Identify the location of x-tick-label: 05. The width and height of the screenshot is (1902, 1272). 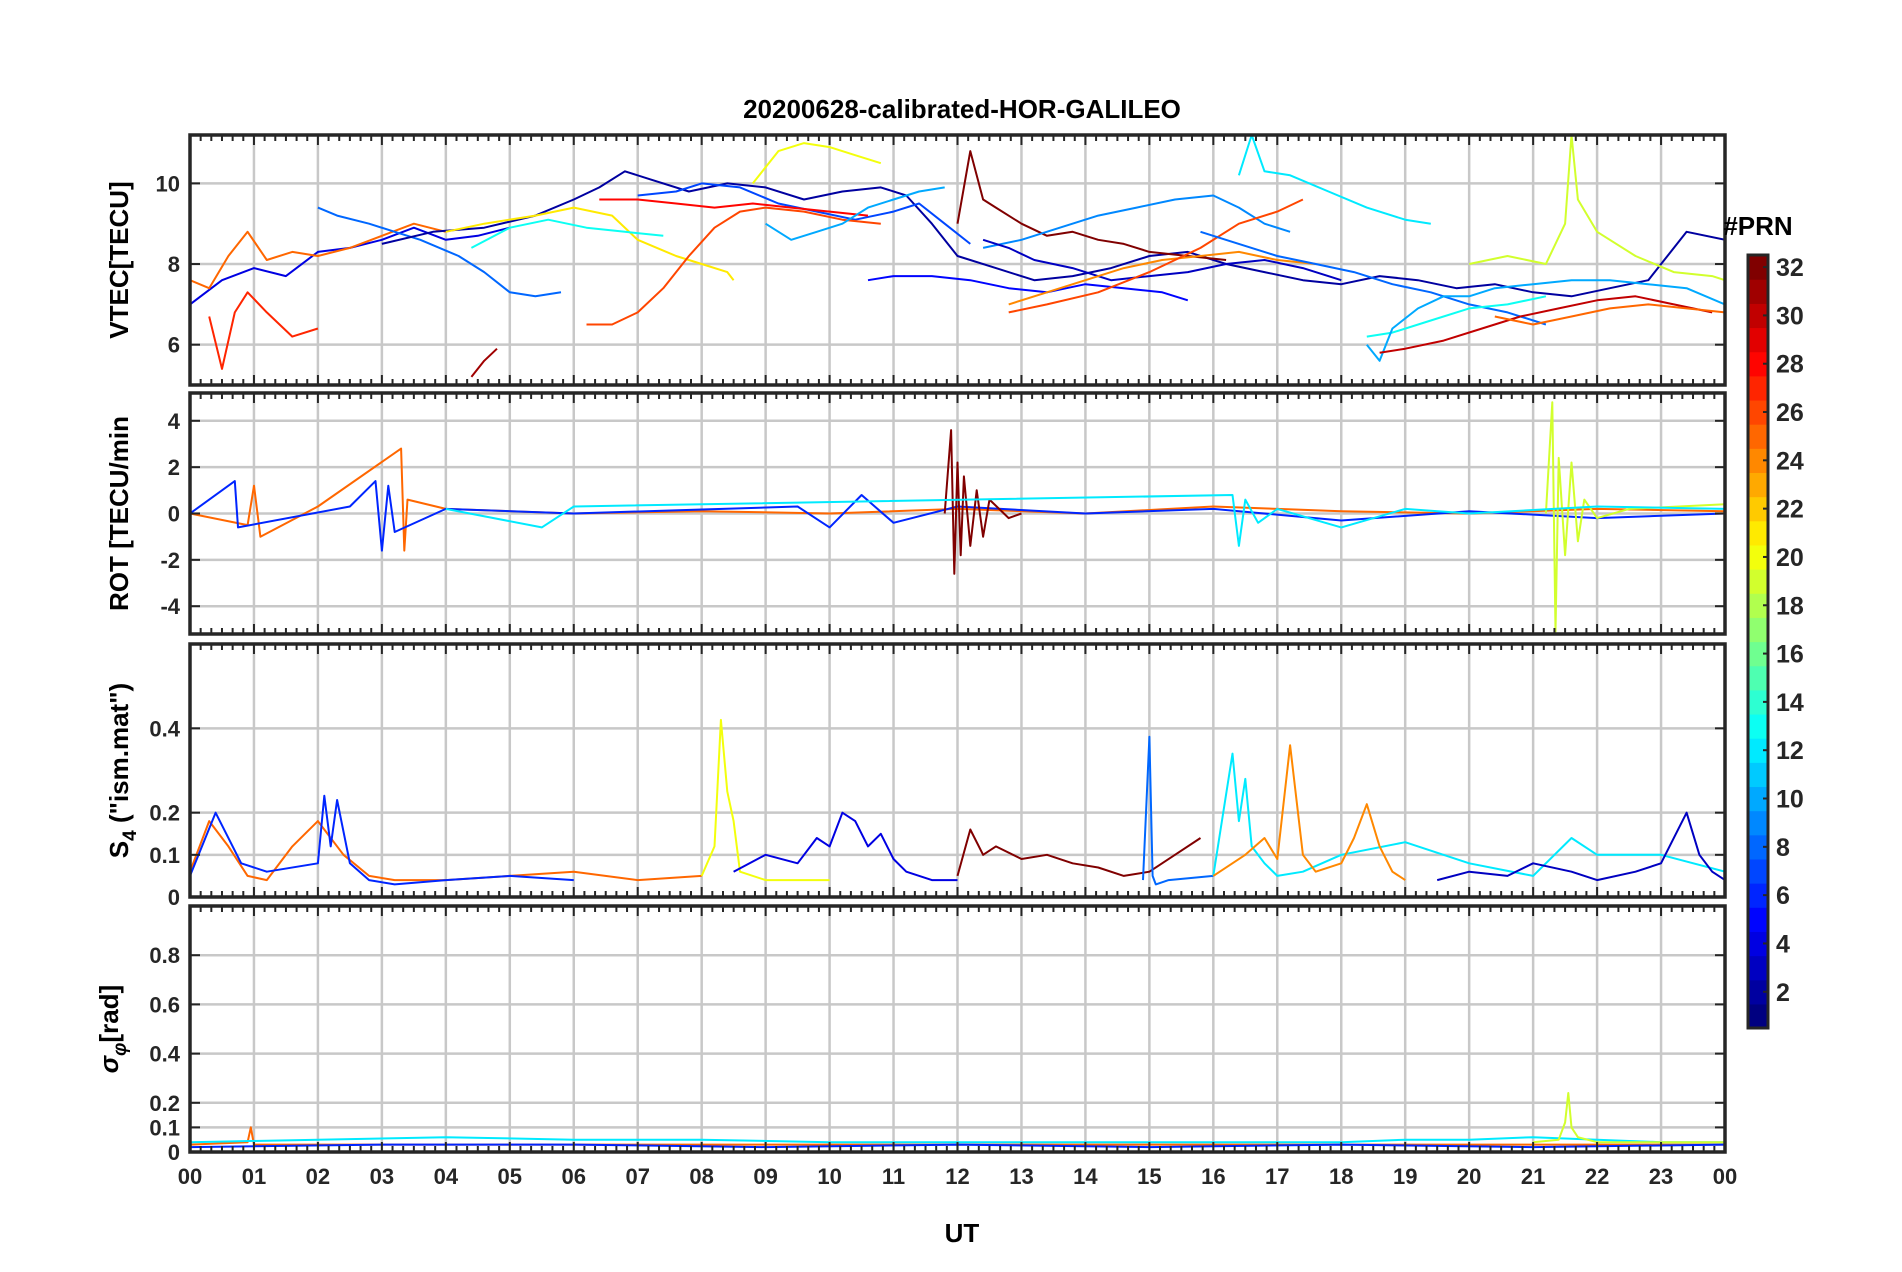
(510, 1176).